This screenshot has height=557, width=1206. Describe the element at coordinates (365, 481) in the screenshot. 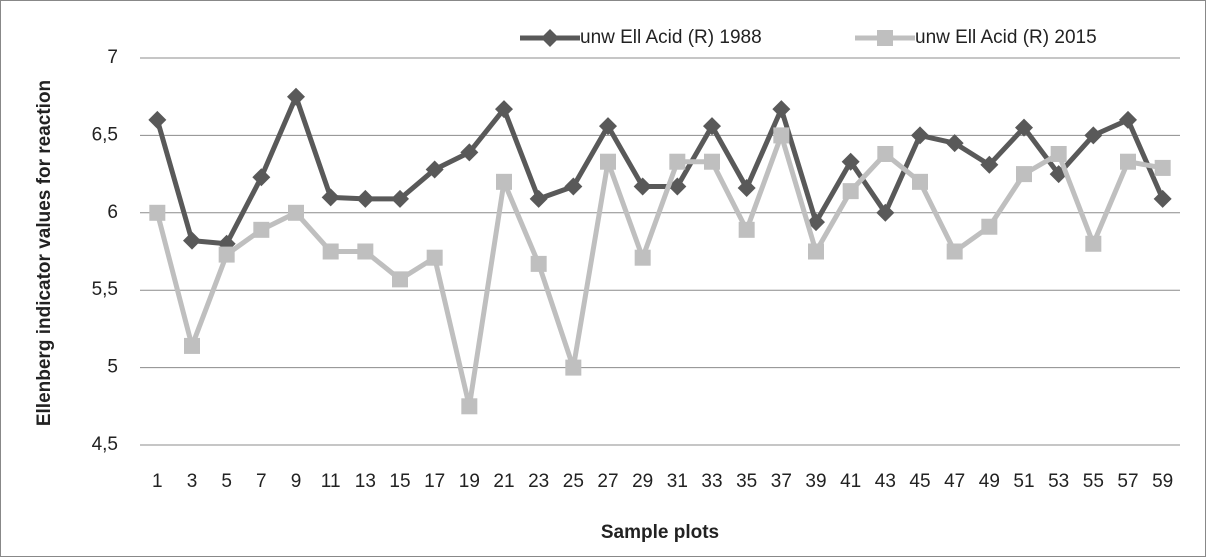

I see `x-tick-label: 13` at that location.